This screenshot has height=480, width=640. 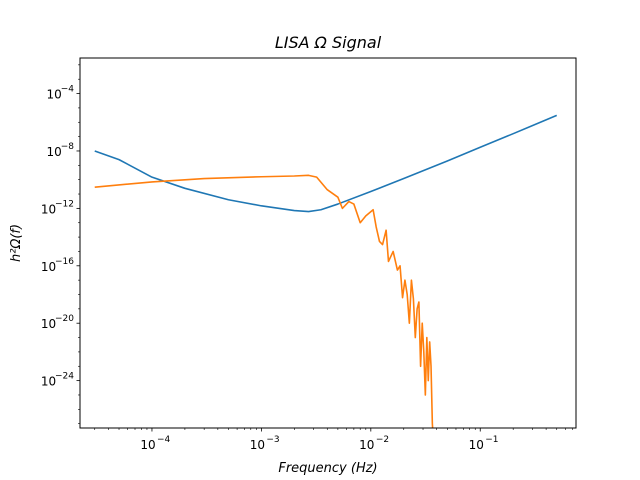 I want to click on x-tick-exponent: −2, so click(x=382, y=440).